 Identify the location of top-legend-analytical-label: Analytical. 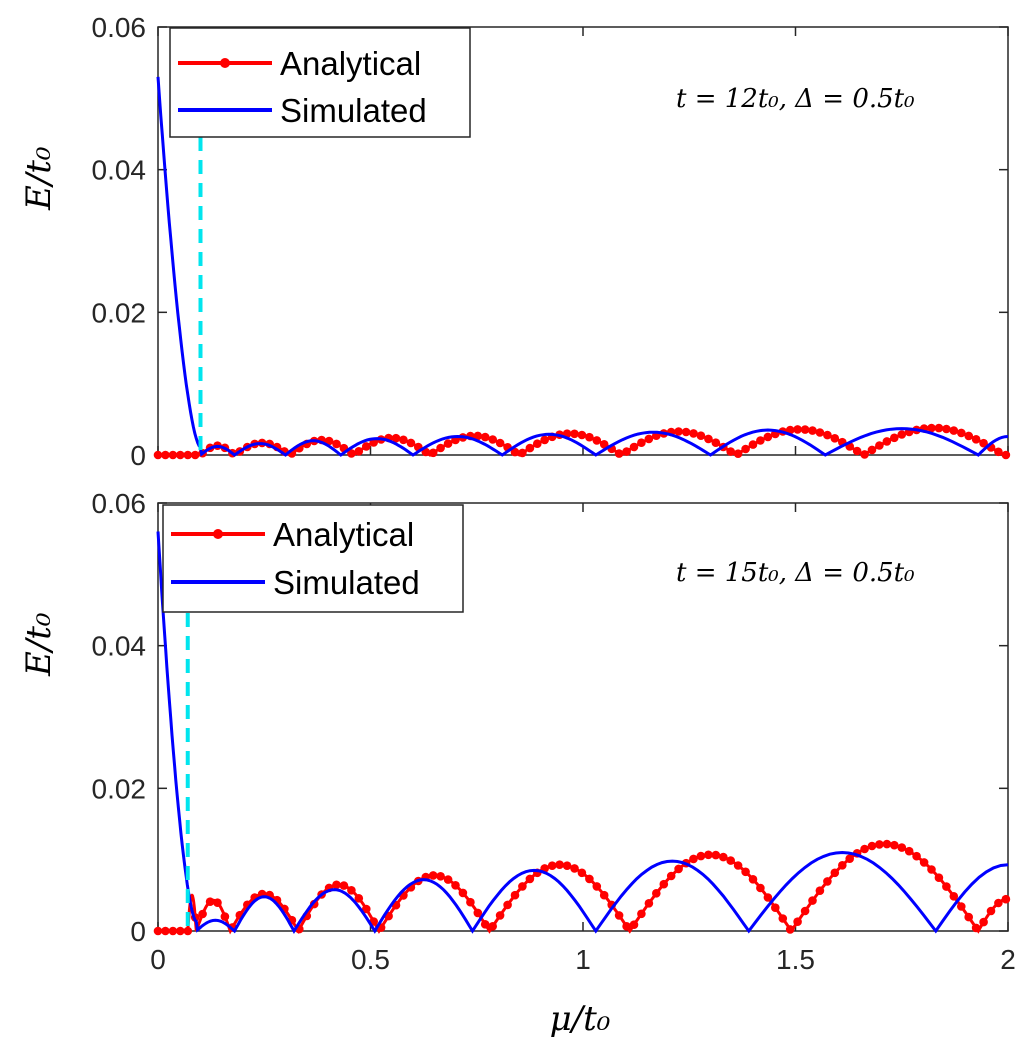
(350, 63).